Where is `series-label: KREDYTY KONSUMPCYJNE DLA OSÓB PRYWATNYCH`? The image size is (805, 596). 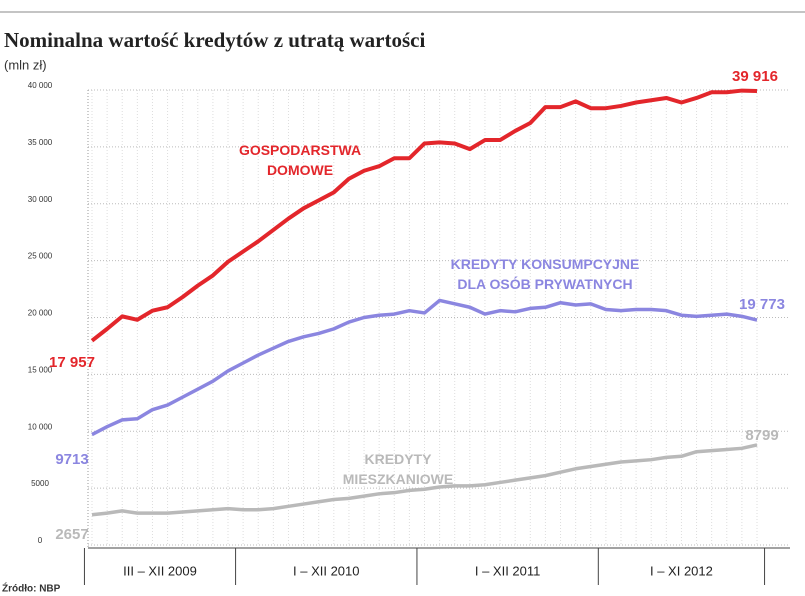
series-label: KREDYTY KONSUMPCYJNE DLA OSÓB PRYWATNYCH is located at coordinates (545, 274).